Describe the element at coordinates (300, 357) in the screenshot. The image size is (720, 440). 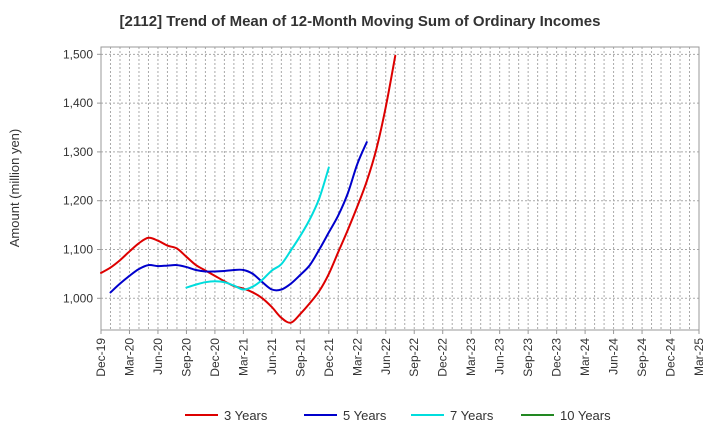
I see `x-tick-label: Sep-21` at that location.